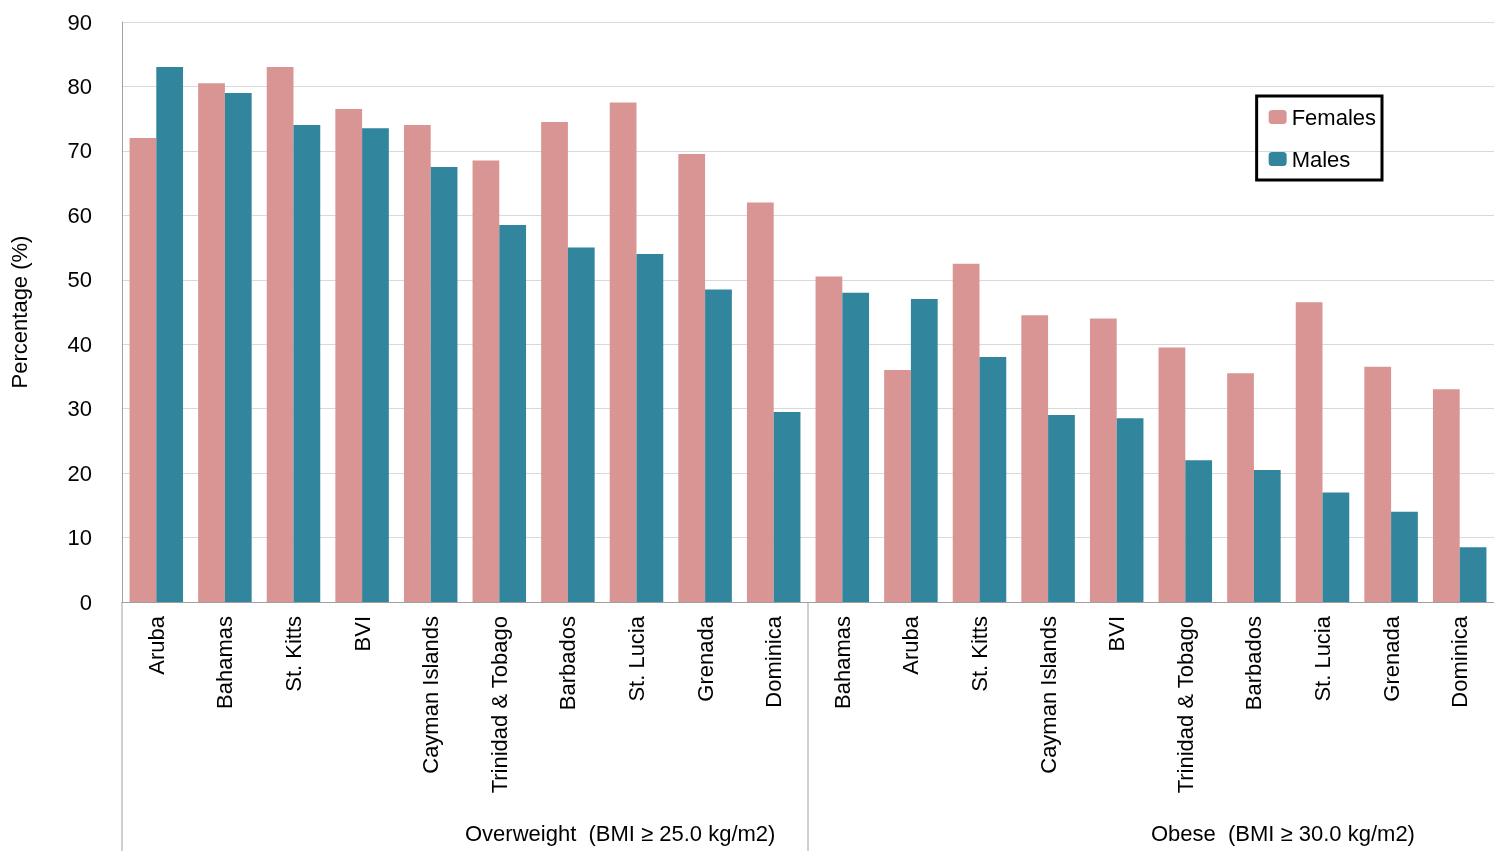 The image size is (1494, 851). What do you see at coordinates (620, 833) in the screenshot?
I see `text: Overweight (BMI ≥ 25.0 kg/m2)` at bounding box center [620, 833].